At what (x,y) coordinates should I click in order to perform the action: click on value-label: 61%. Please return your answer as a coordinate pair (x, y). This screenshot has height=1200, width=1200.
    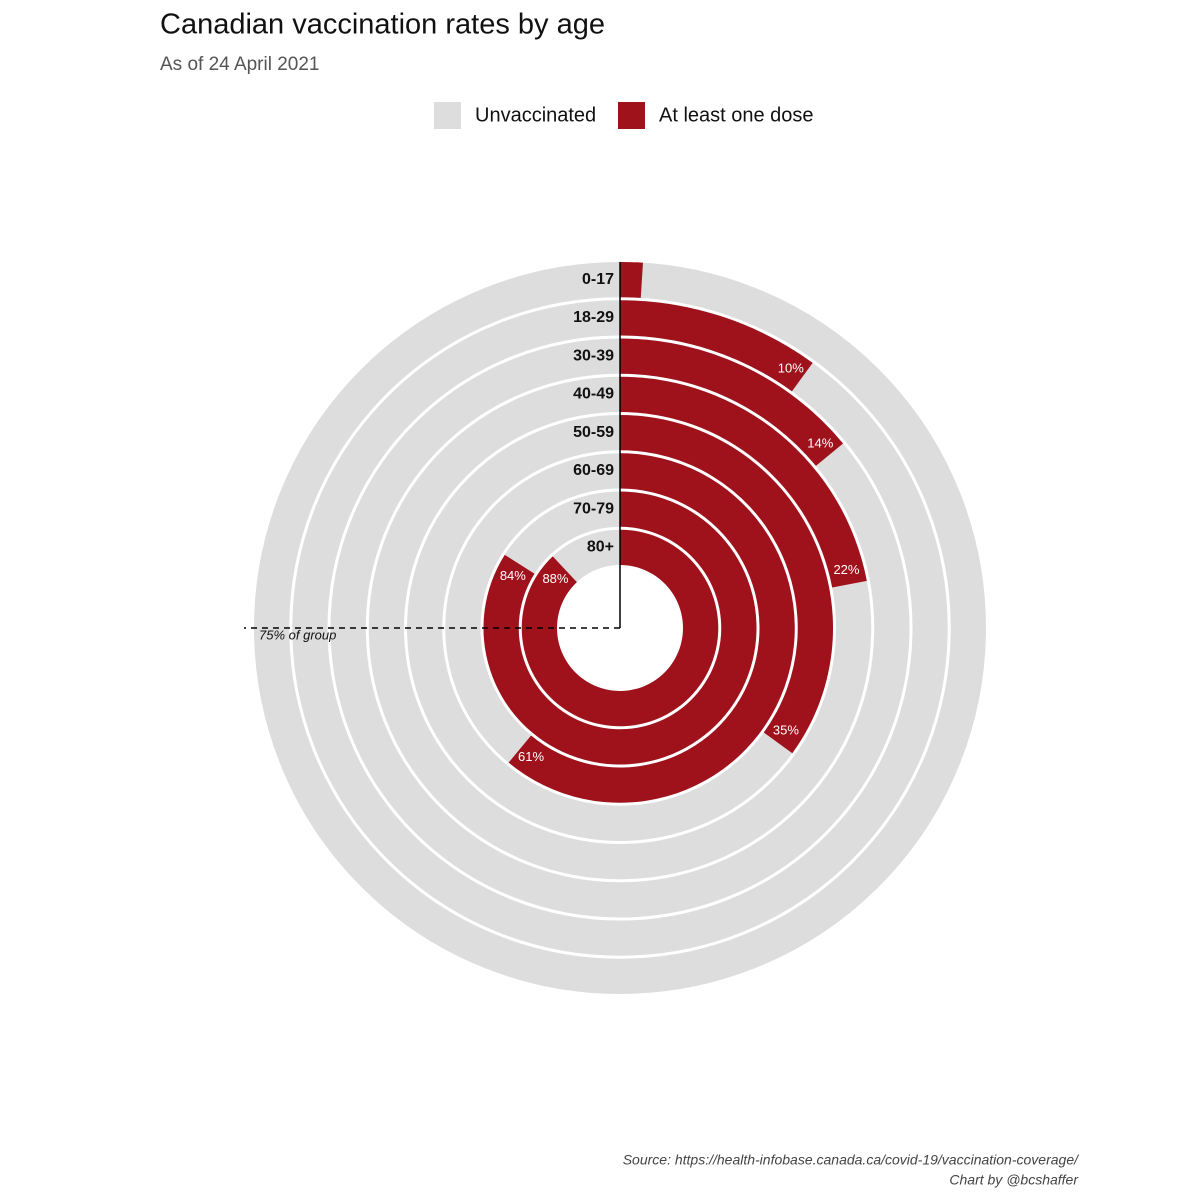
    Looking at the image, I should click on (531, 756).